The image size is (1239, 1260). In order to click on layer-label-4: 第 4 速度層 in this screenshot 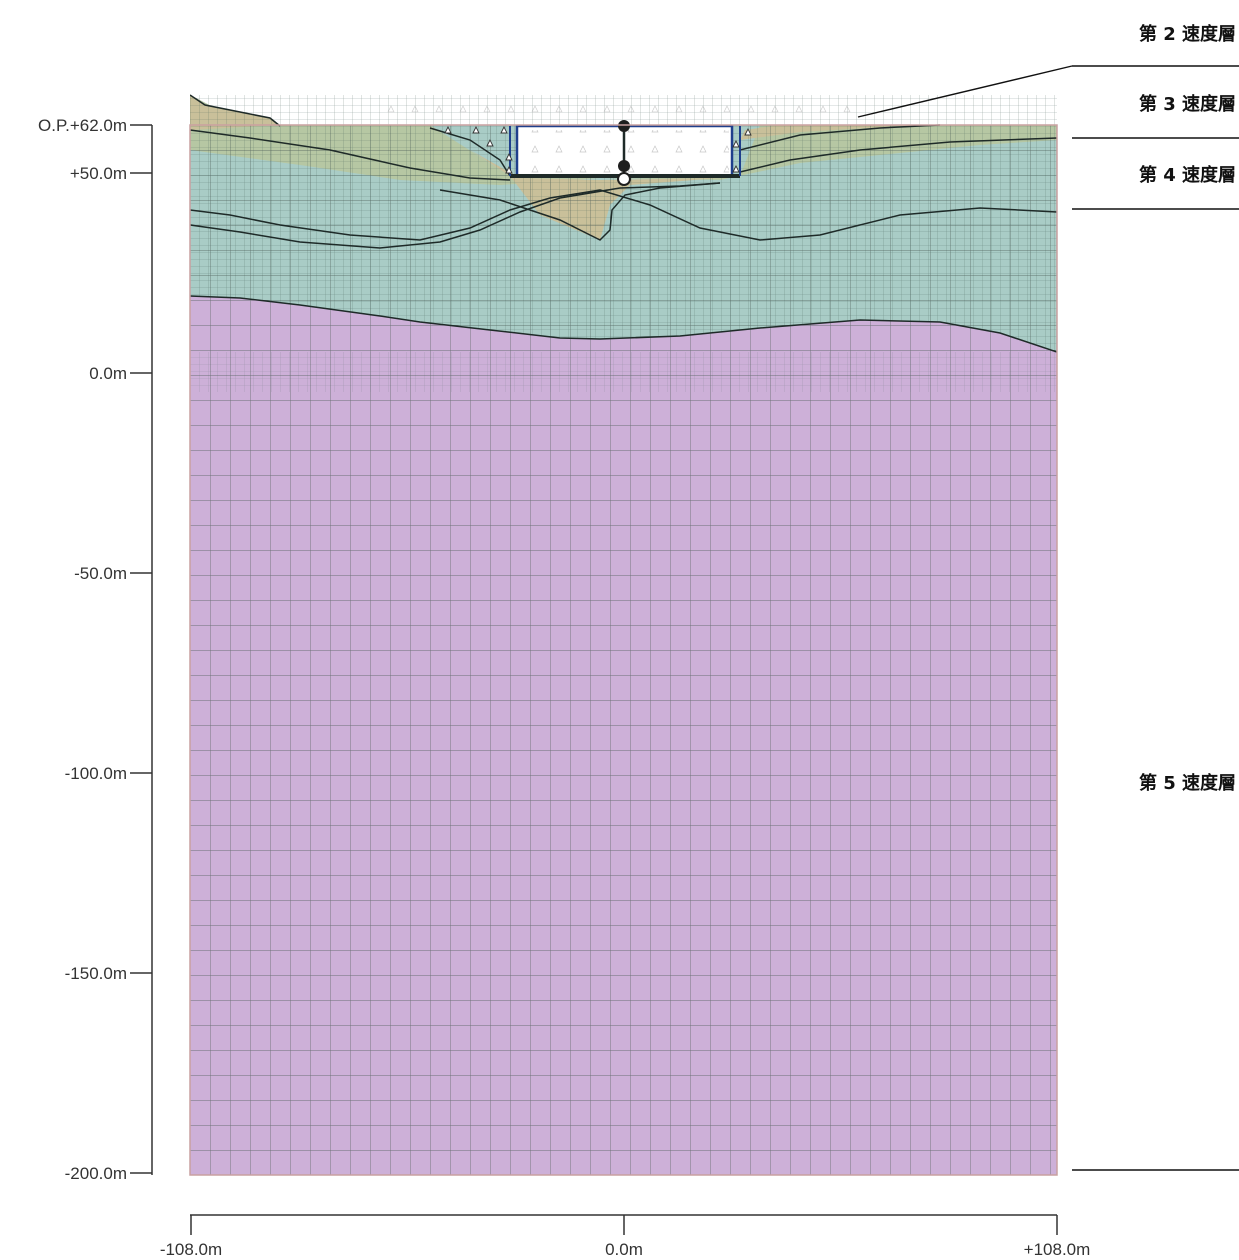, I will do `click(1187, 175)`.